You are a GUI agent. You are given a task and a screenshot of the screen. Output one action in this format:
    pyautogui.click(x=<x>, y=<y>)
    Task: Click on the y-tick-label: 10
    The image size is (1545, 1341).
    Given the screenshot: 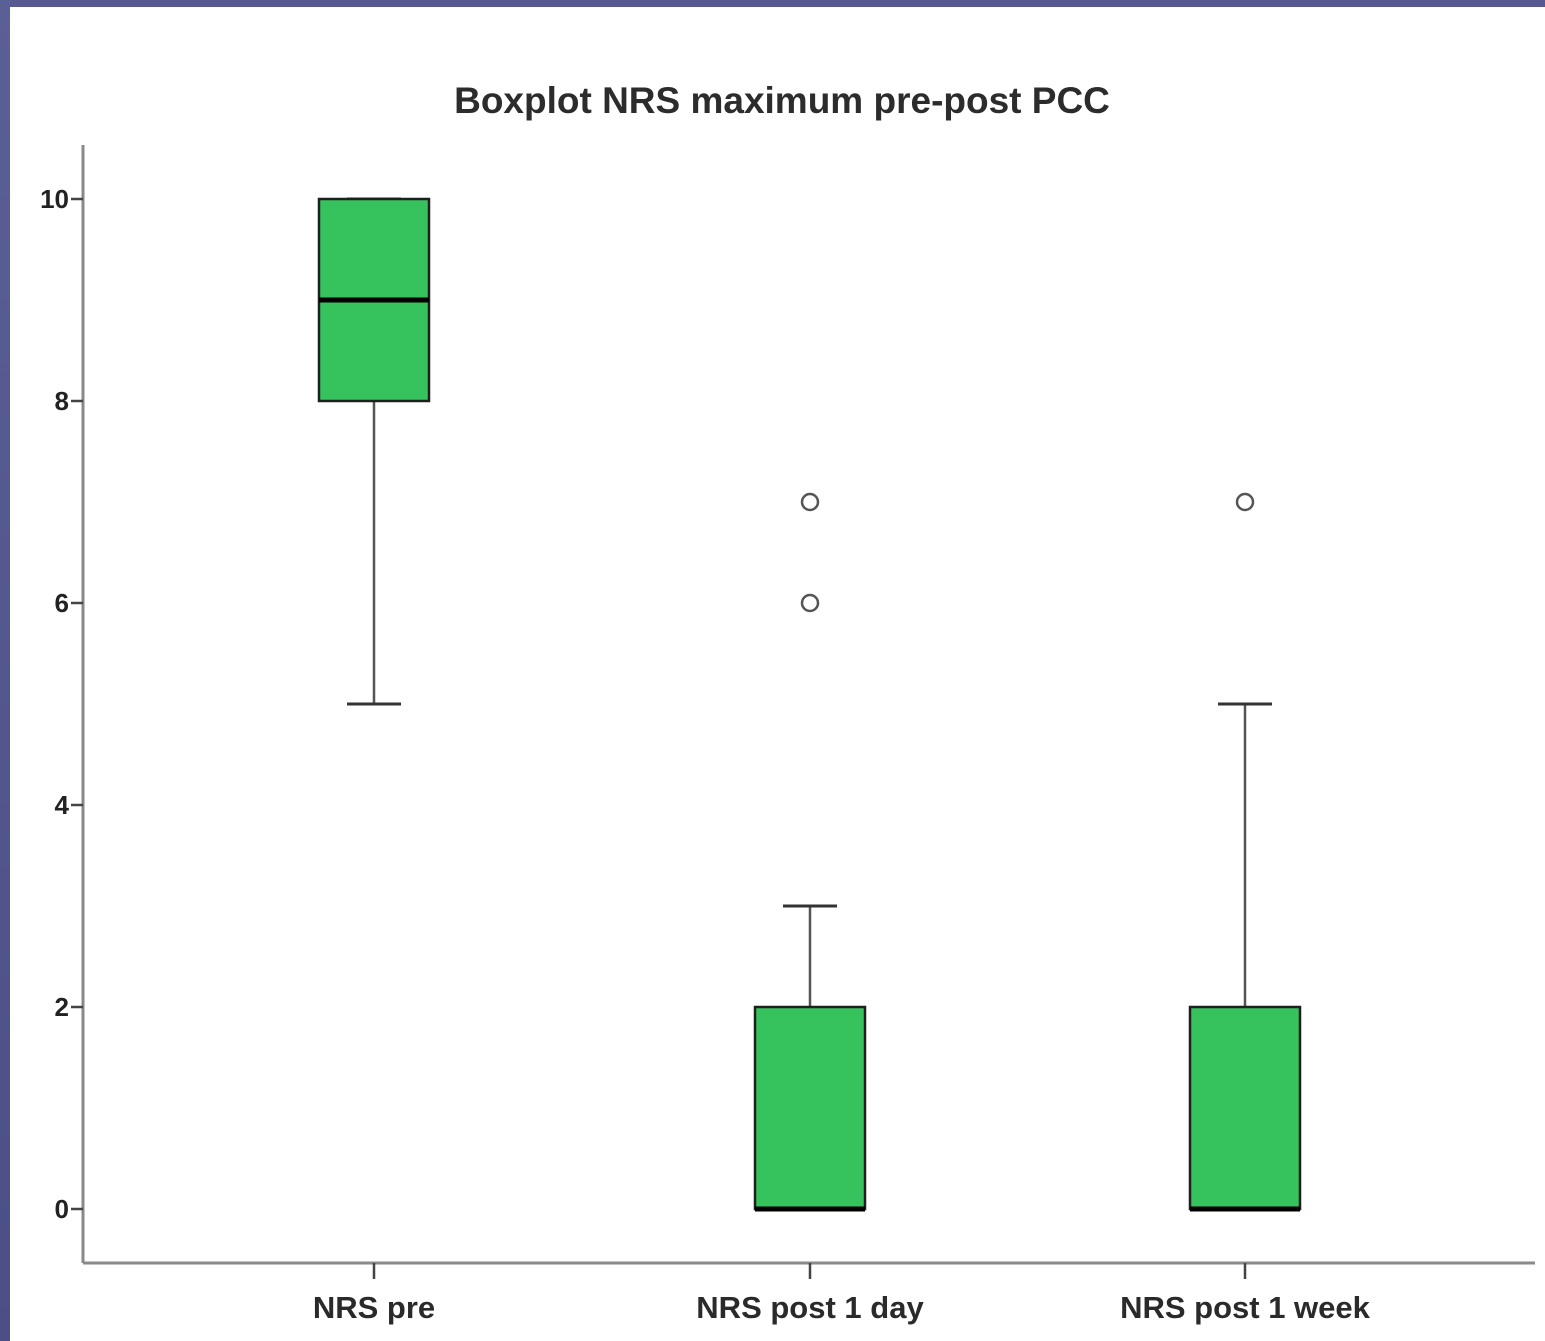 What is the action you would take?
    pyautogui.click(x=54, y=199)
    